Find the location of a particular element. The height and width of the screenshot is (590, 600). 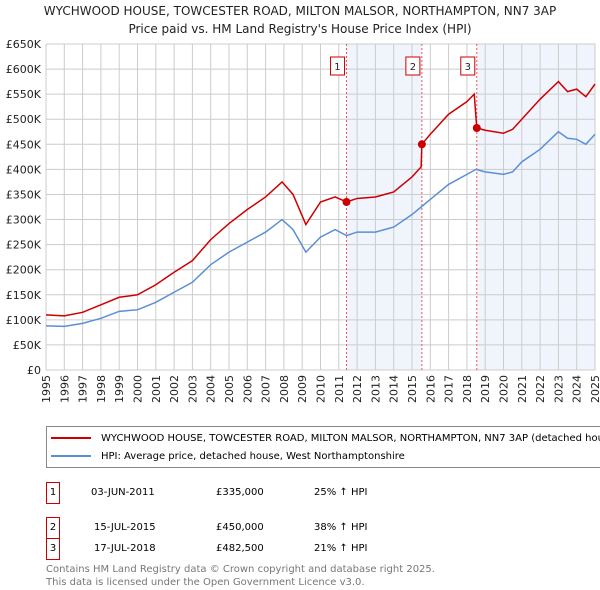

y-tick-label: £0 is located at coordinates (34, 370).